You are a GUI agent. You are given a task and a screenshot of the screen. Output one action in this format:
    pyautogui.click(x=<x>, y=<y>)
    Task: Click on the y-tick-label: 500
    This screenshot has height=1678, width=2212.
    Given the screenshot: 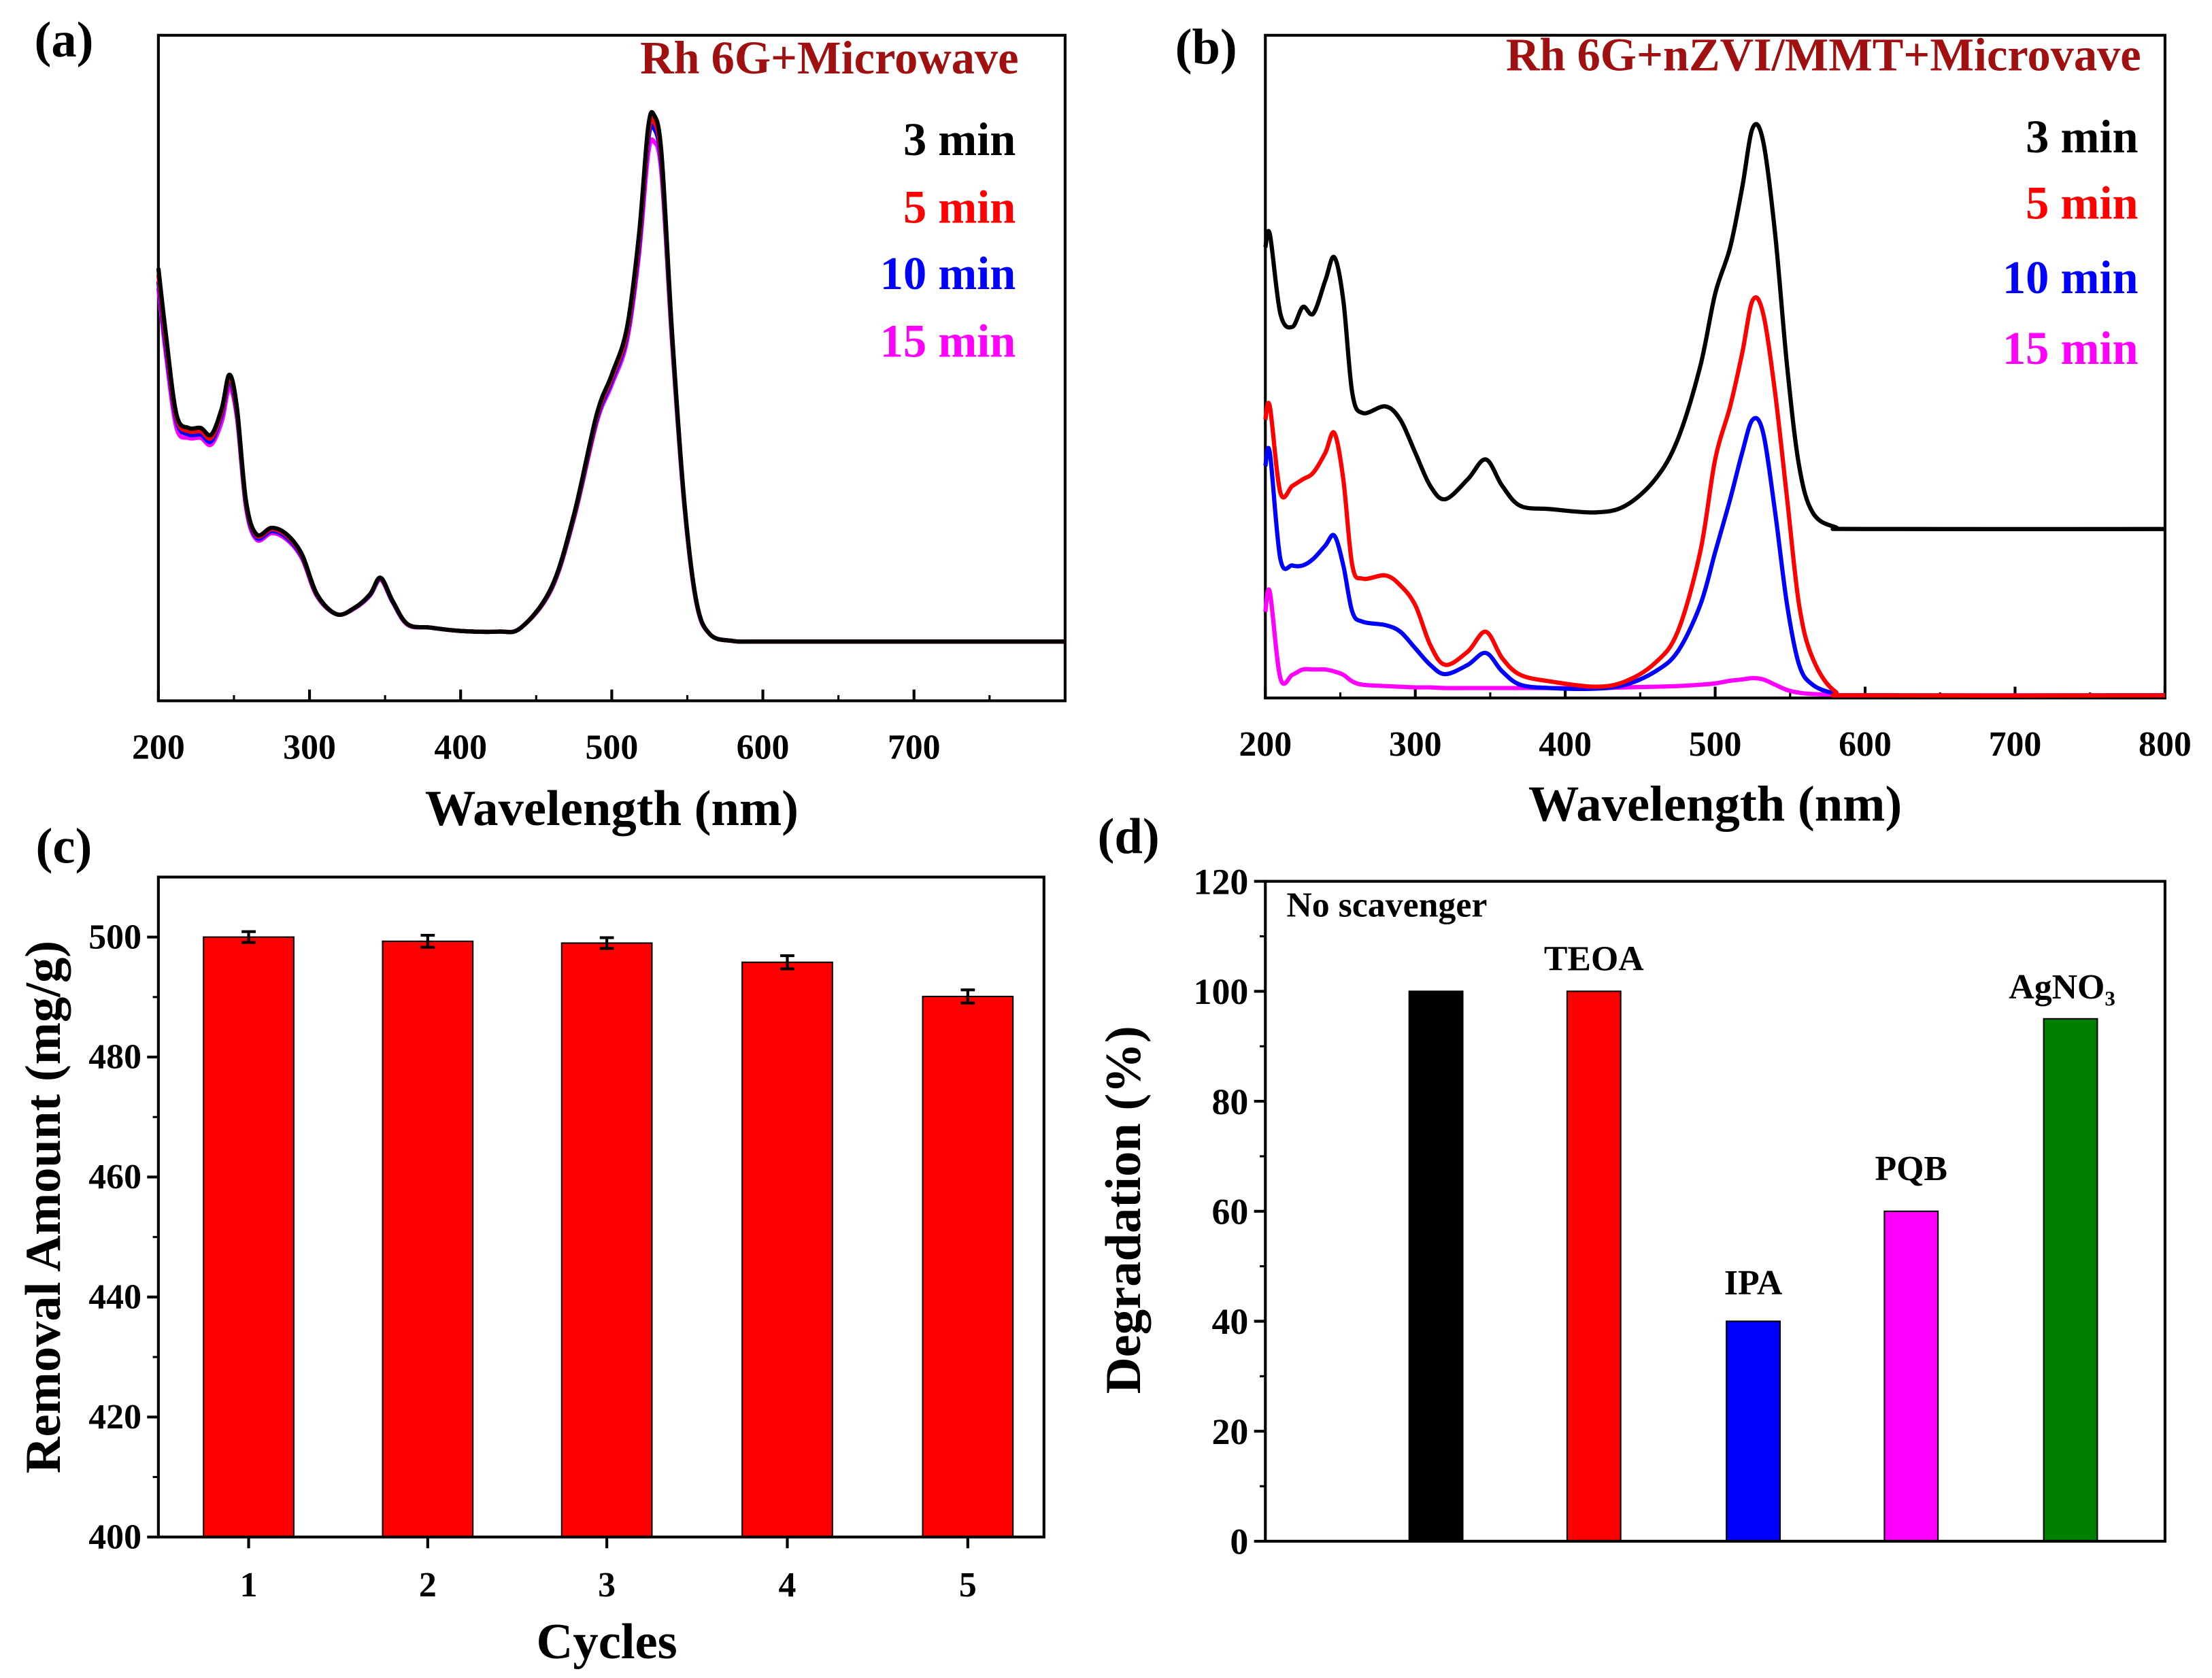 What is the action you would take?
    pyautogui.click(x=115, y=937)
    